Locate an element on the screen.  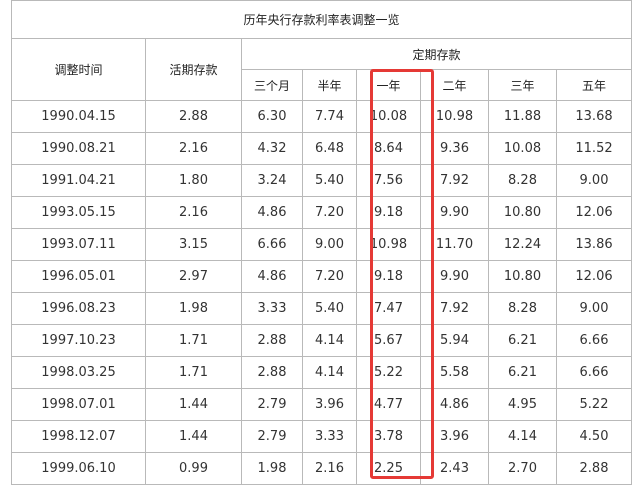
cell-rate-5-year: 11.52 is located at coordinates (594, 148).